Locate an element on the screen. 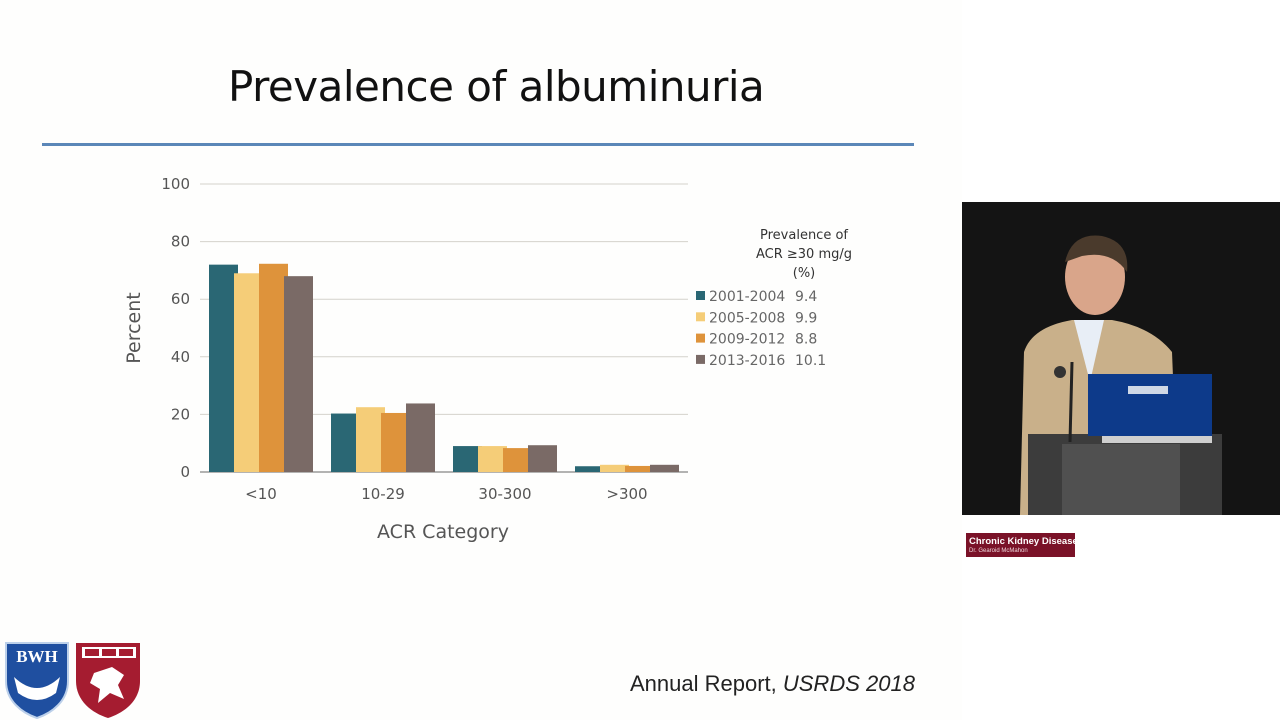 Image resolution: width=1280 pixels, height=720 pixels. legend-series-value: 10.1 is located at coordinates (810, 361).